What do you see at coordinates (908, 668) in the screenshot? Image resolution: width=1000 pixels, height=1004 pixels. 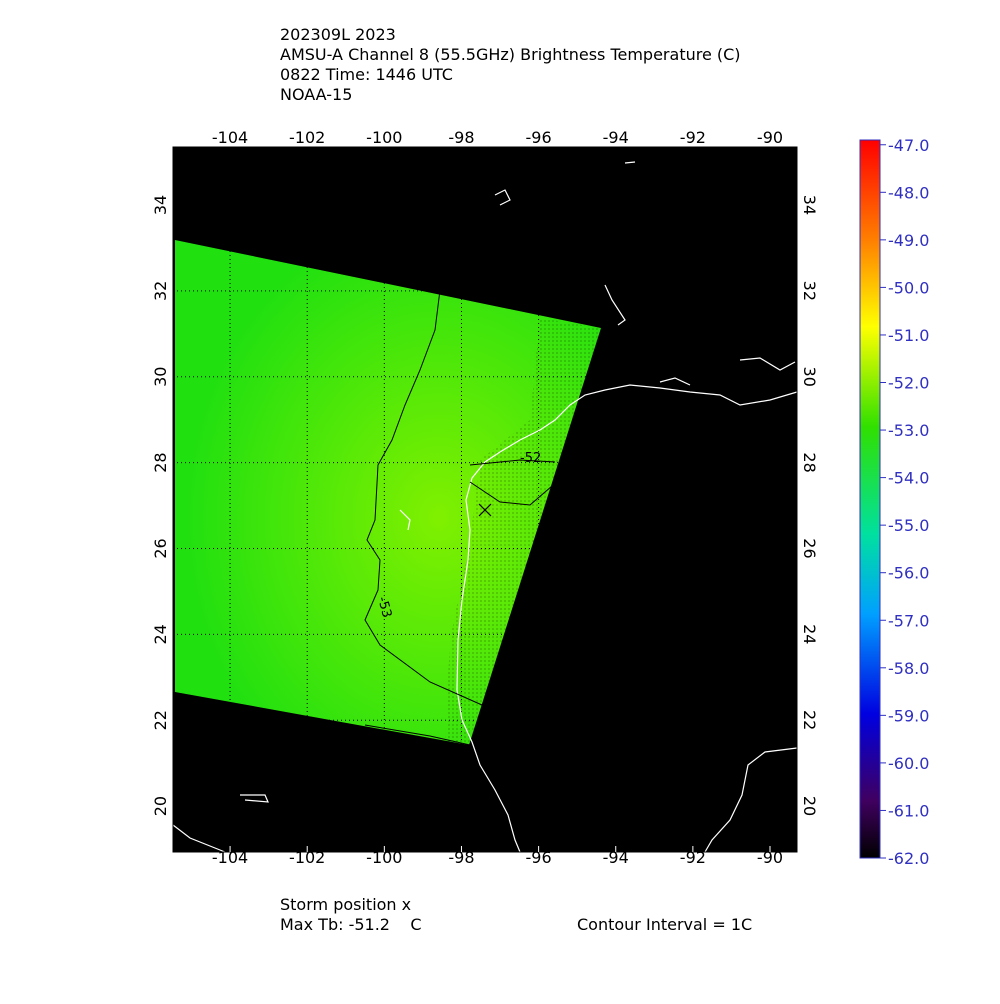 I see `colorbar-label: -58.0` at bounding box center [908, 668].